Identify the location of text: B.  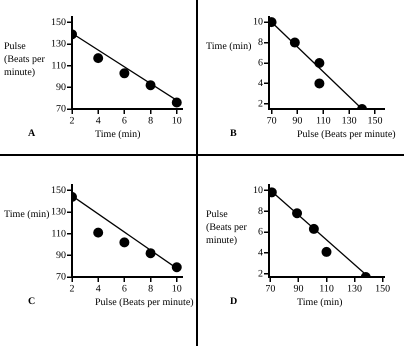
(233, 133).